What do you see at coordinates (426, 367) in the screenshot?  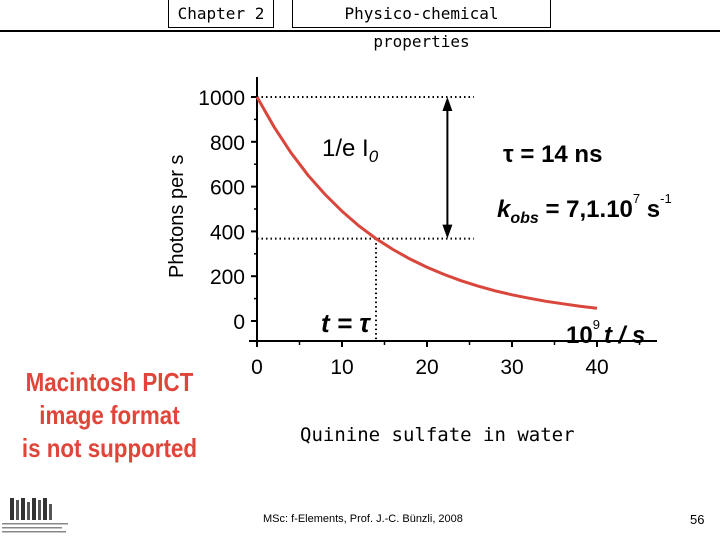 I see `x-tick-label: 20` at bounding box center [426, 367].